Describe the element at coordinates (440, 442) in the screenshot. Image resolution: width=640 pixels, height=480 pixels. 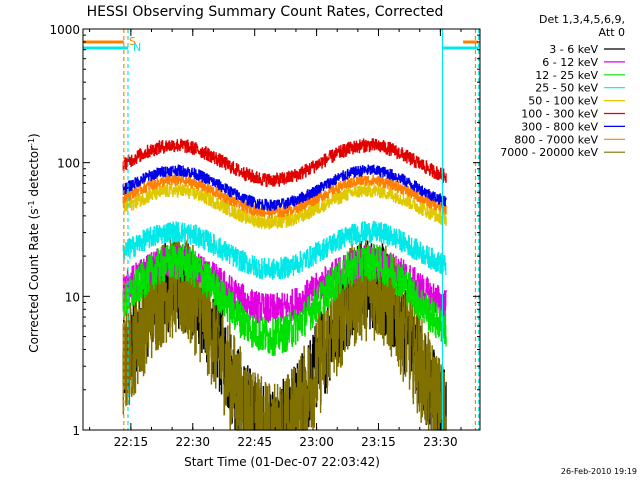
I see `x-tick-label: 23:30` at that location.